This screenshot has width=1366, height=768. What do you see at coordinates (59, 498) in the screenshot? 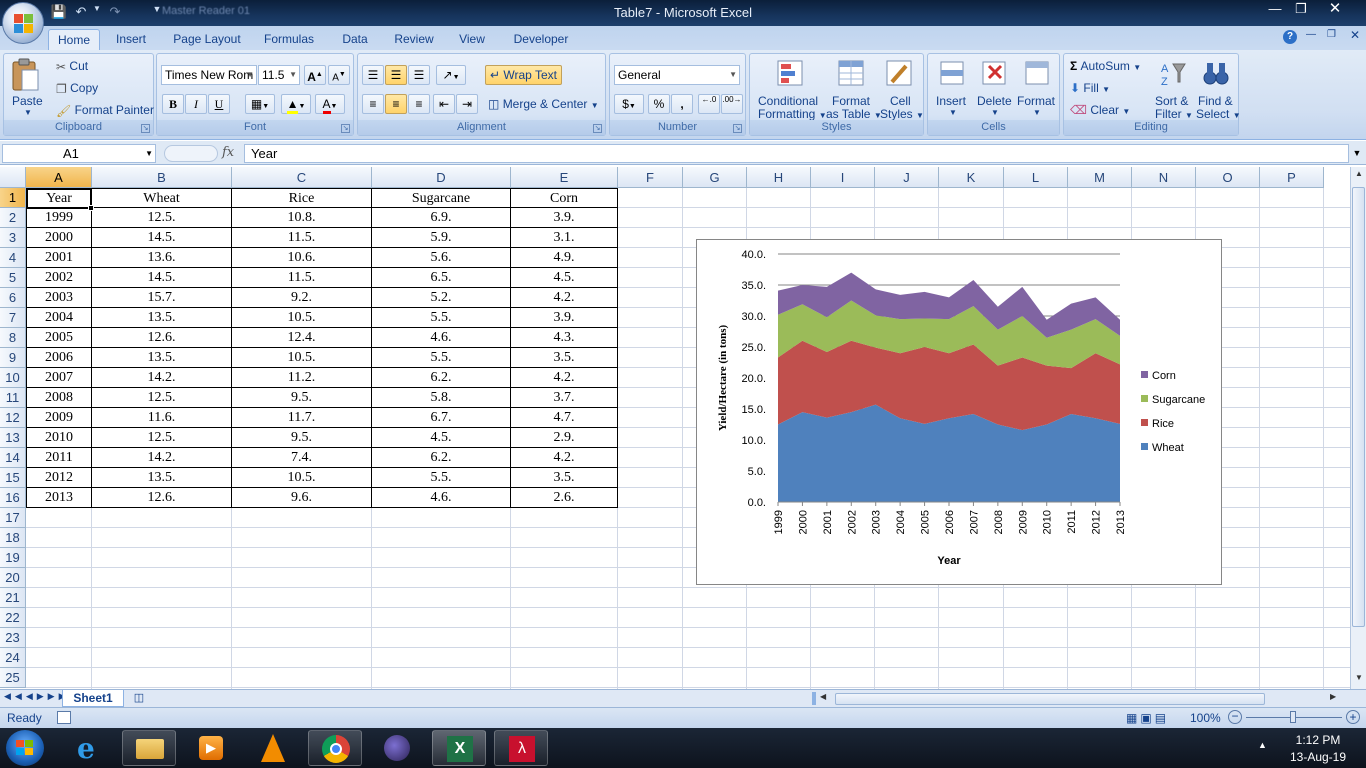
I see `table-cell: 2013` at bounding box center [59, 498].